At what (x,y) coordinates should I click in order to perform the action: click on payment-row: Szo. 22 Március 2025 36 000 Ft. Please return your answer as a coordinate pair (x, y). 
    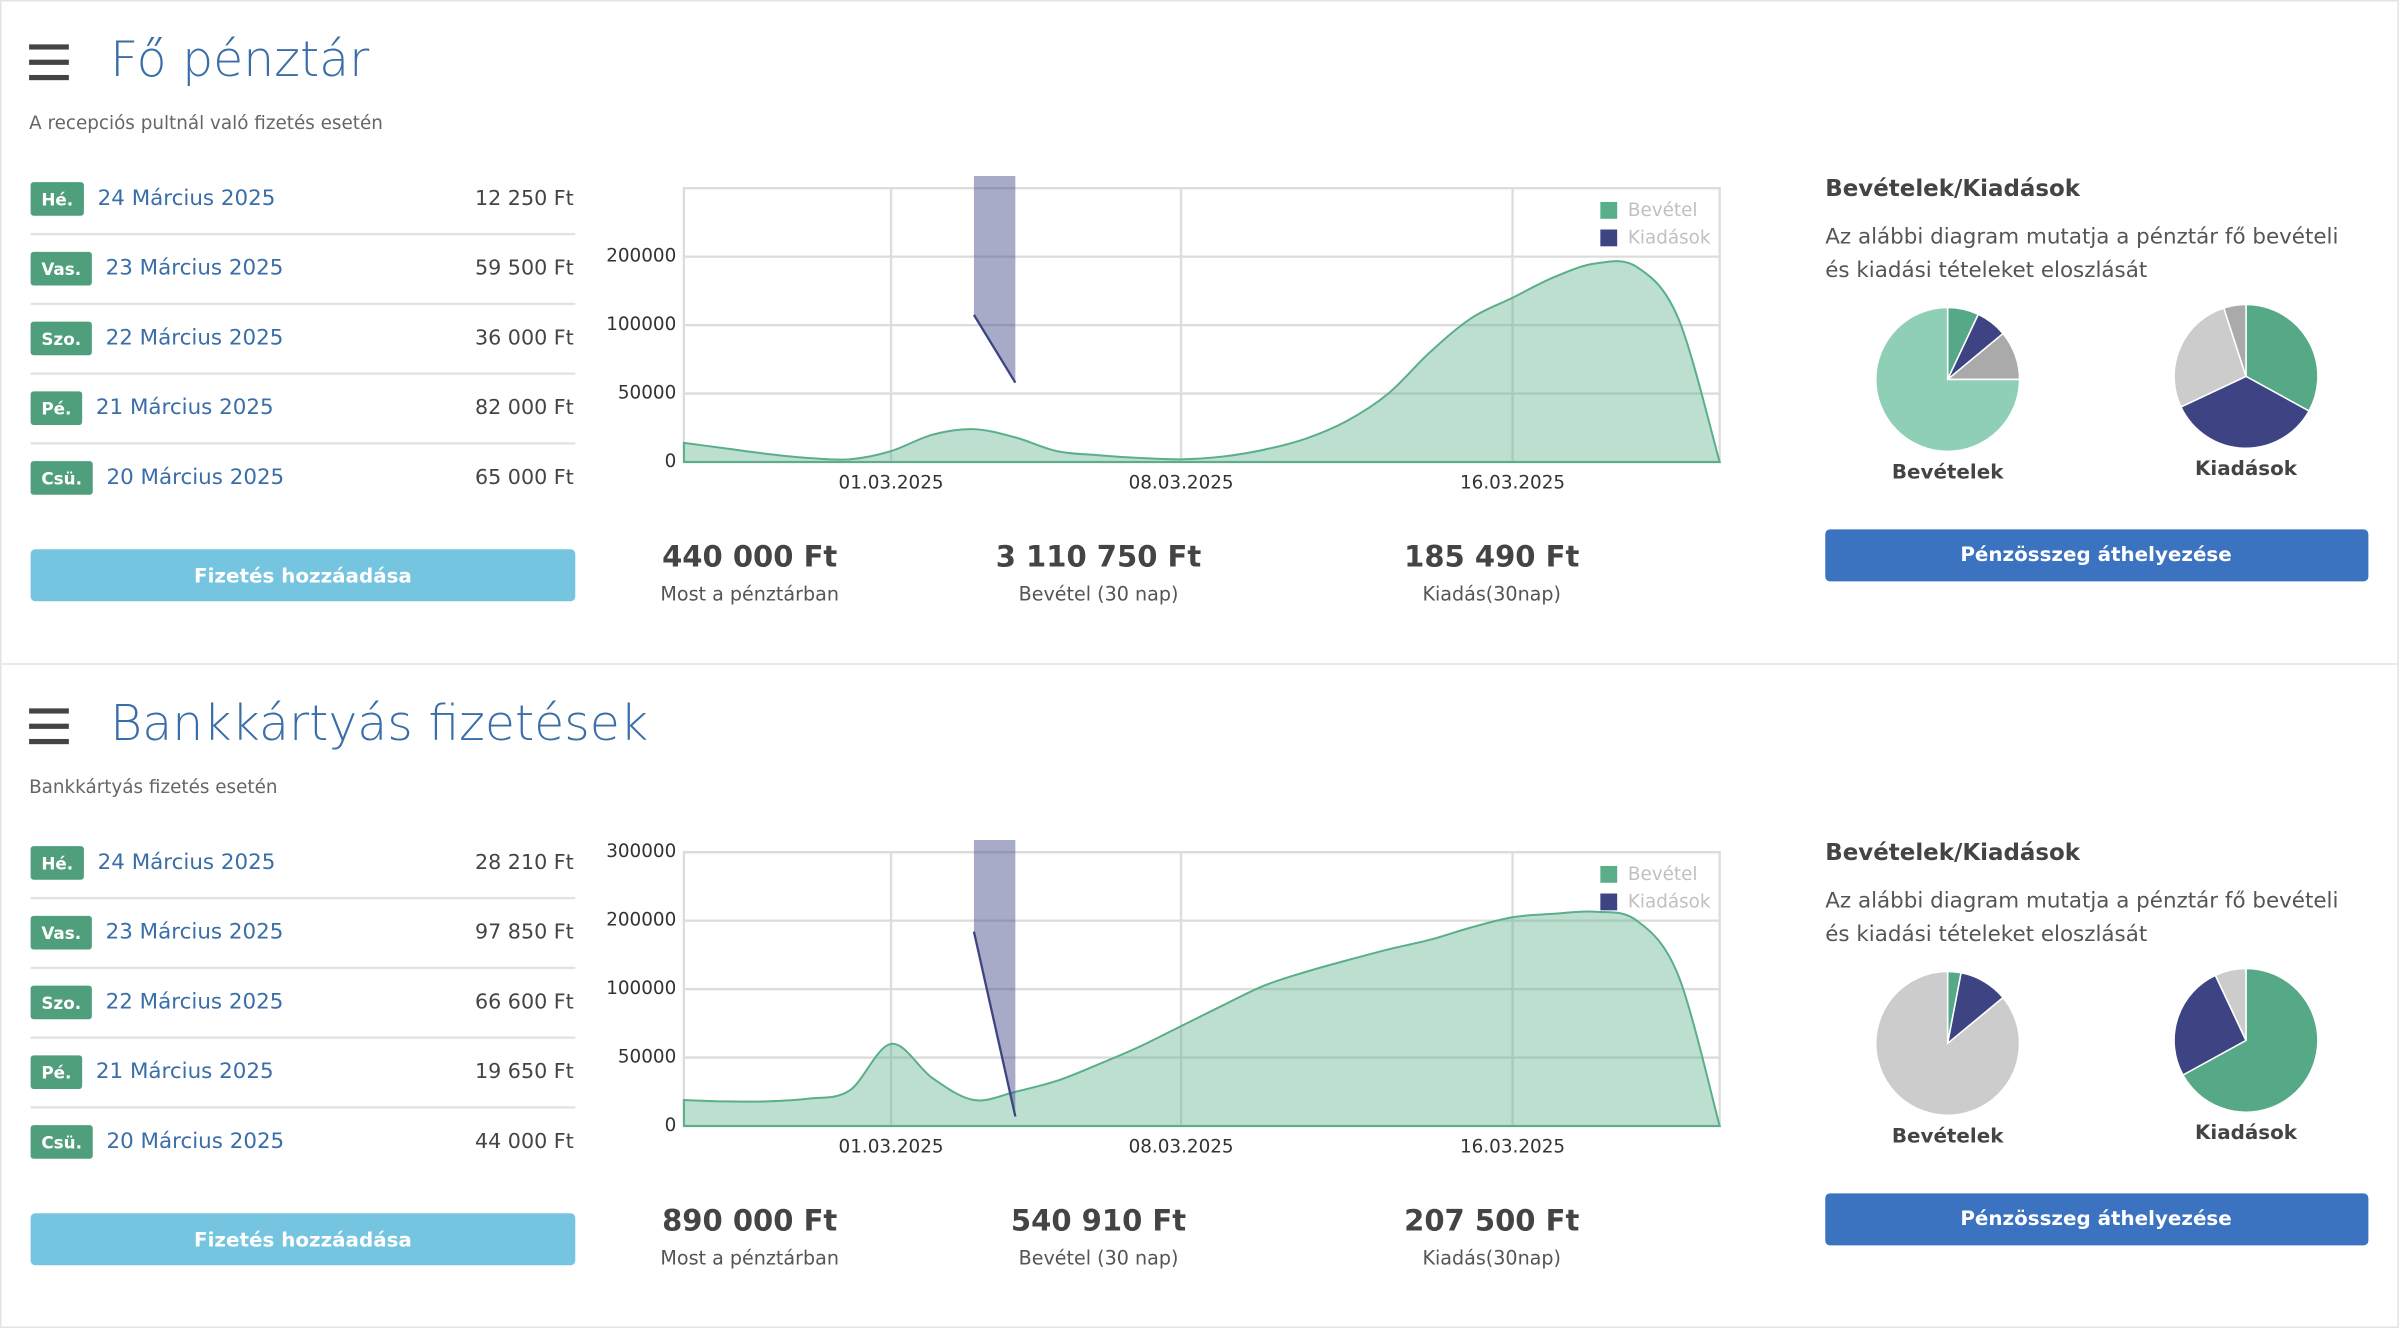
    Looking at the image, I should click on (303, 348).